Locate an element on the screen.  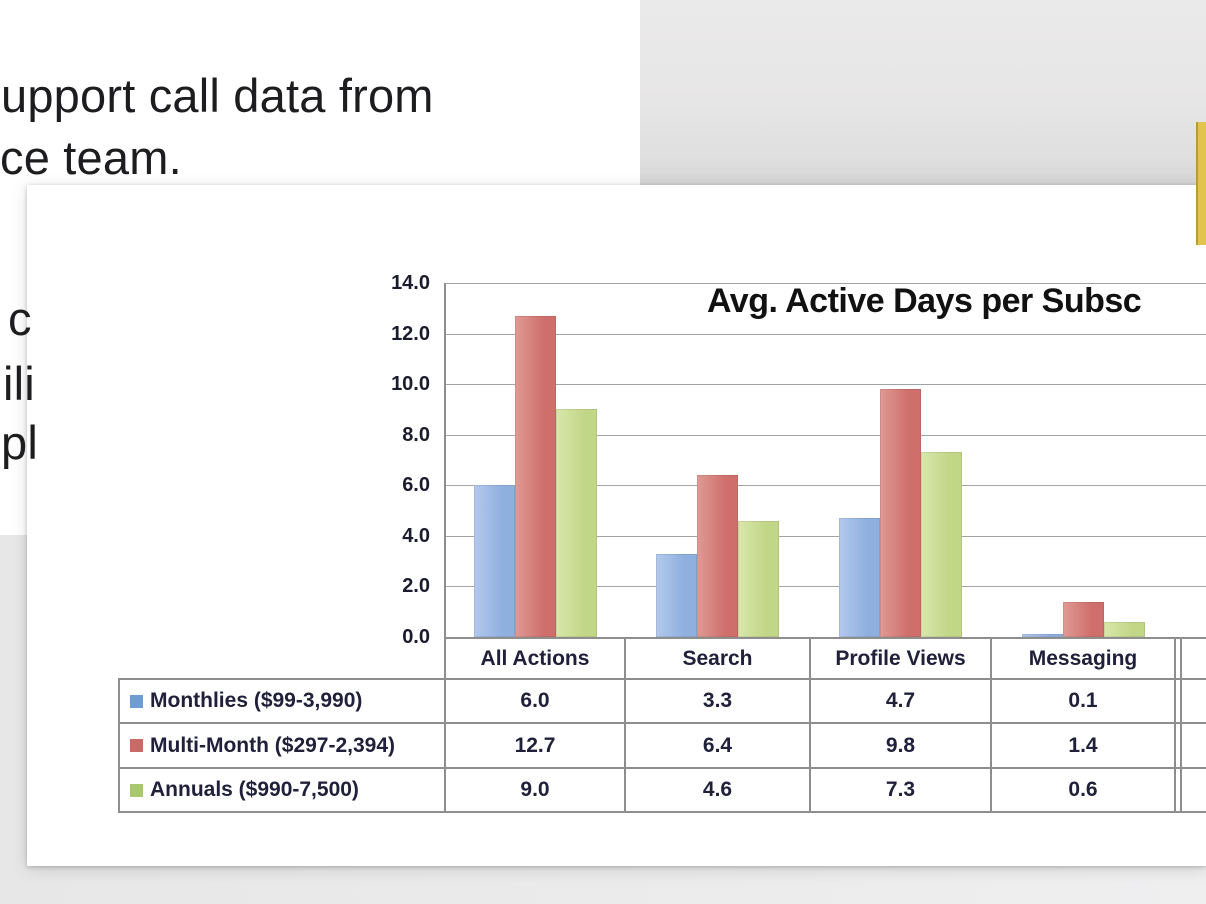
category-header-search: Search is located at coordinates (717, 658).